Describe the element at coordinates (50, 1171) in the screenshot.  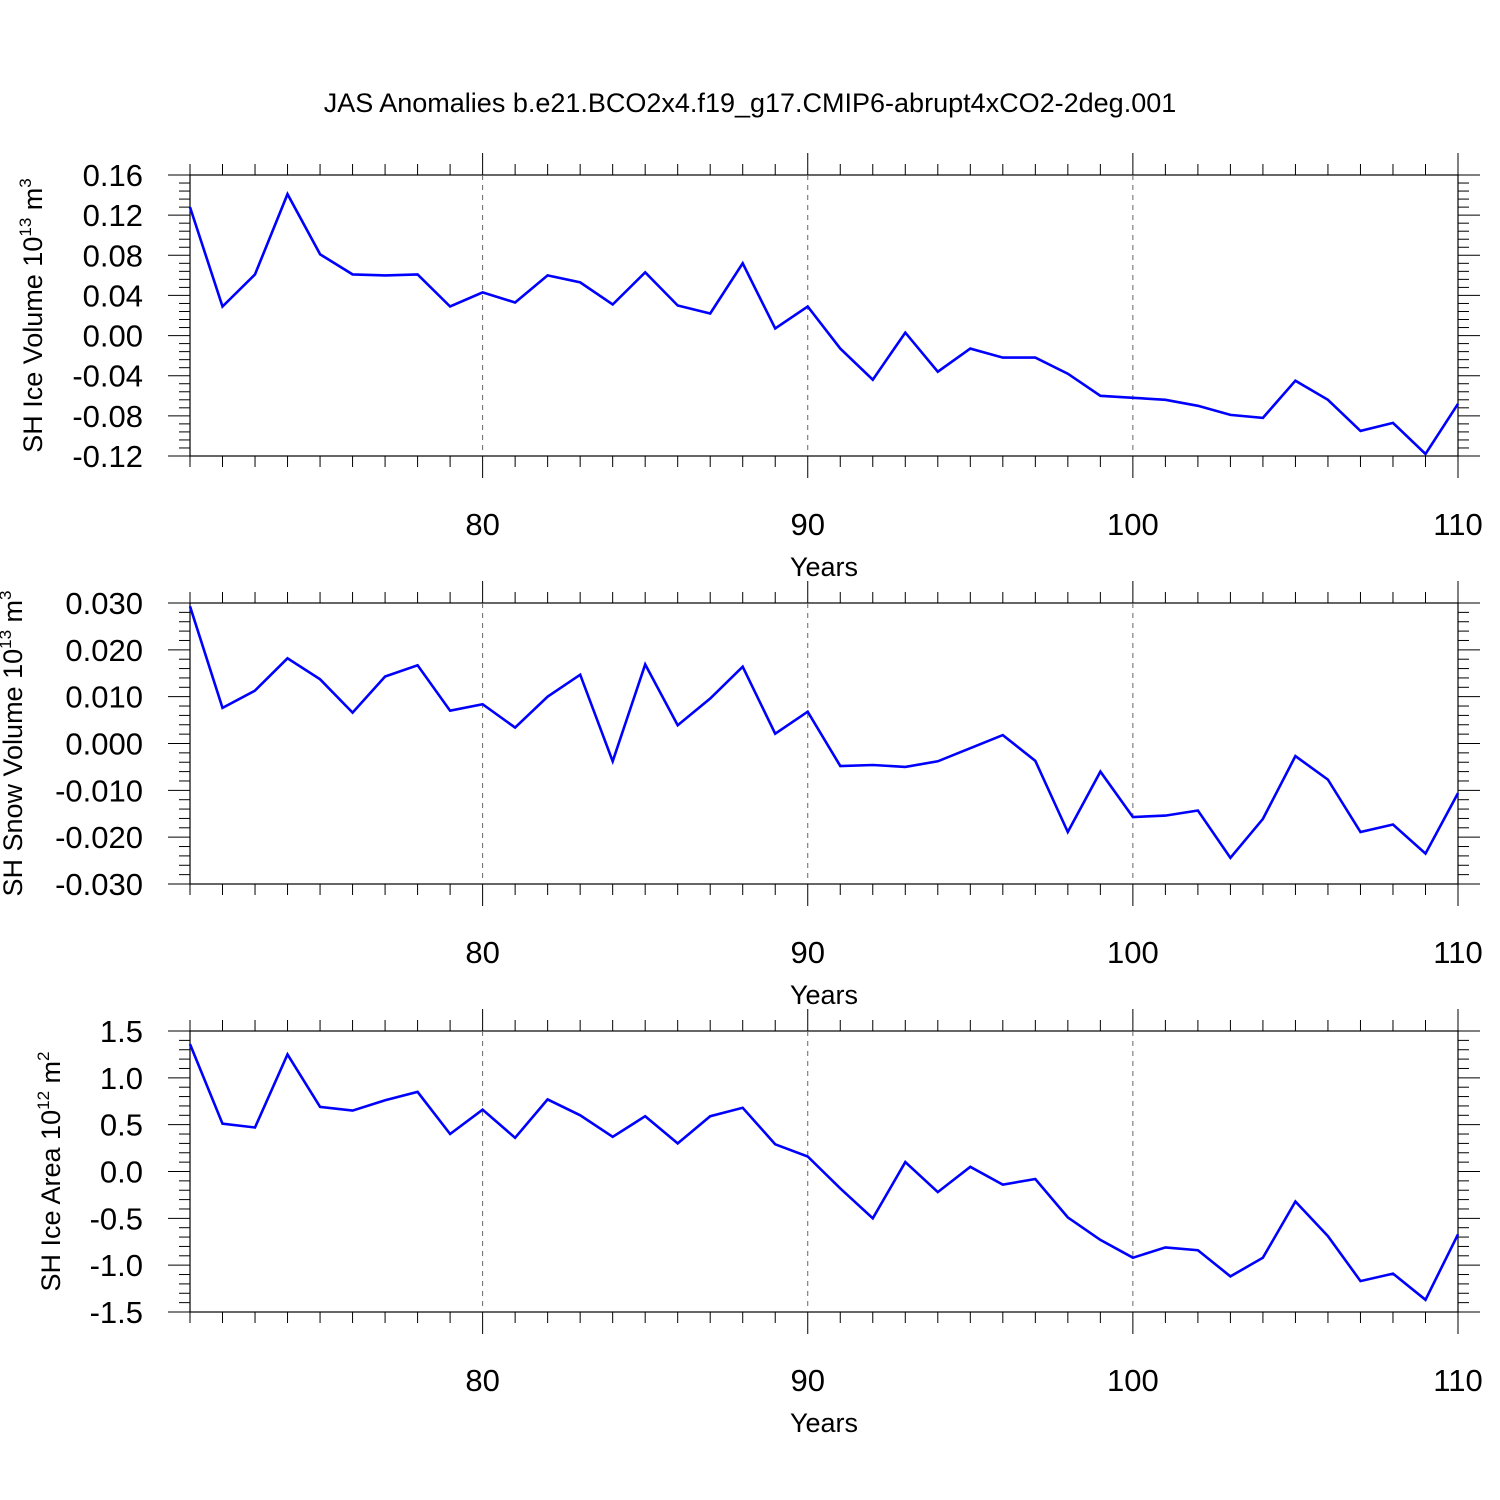
I see `y-axis-label: SH Ice Area 1012 m2` at that location.